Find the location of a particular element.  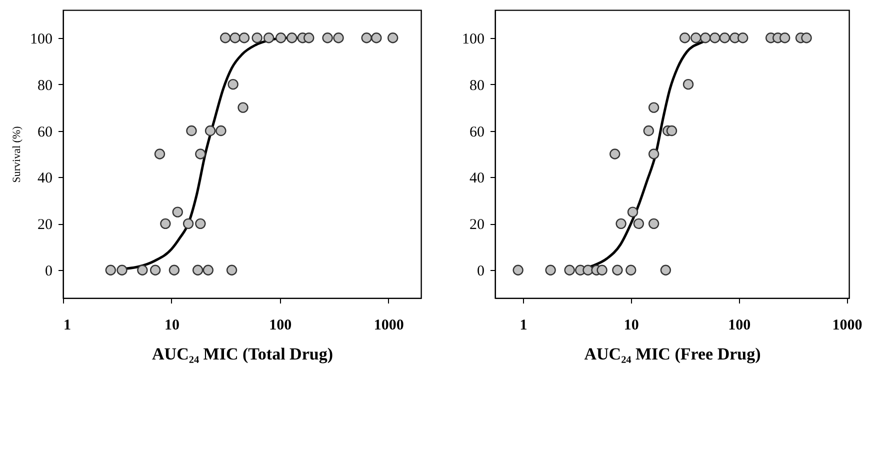

x-axis-title: AUC₂₄ MIC (Free Drug) is located at coordinates (672, 354).